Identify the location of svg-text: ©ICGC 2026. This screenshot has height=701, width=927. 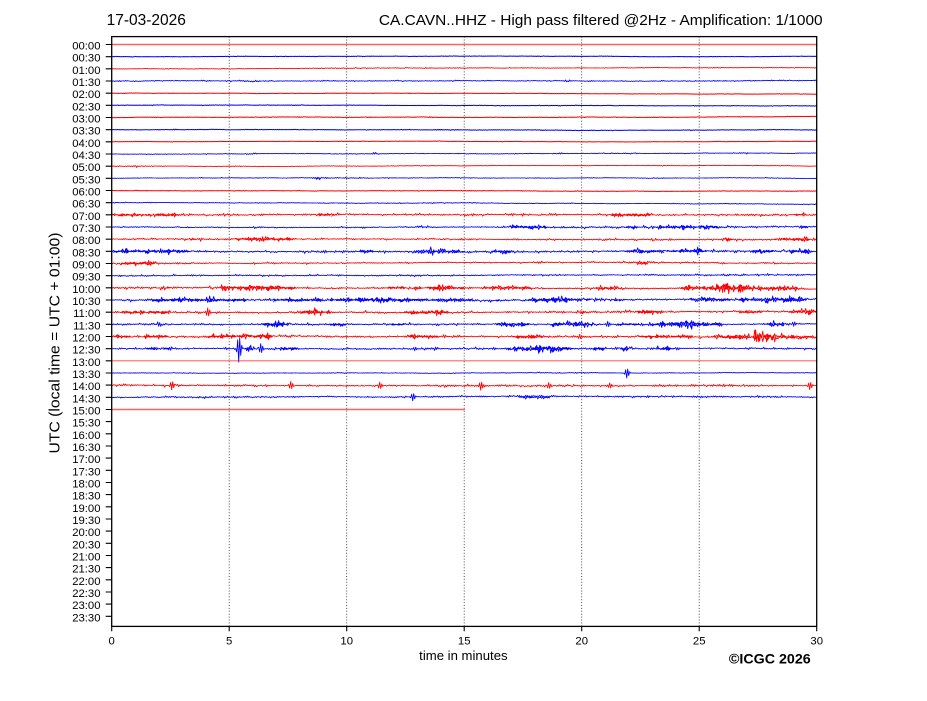
(770, 658).